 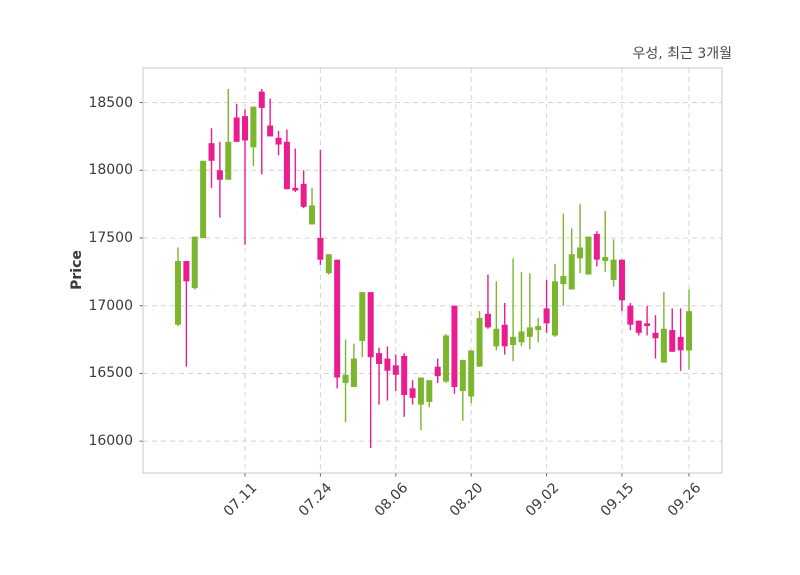 What do you see at coordinates (110, 305) in the screenshot?
I see `y-tick-label: 17000` at bounding box center [110, 305].